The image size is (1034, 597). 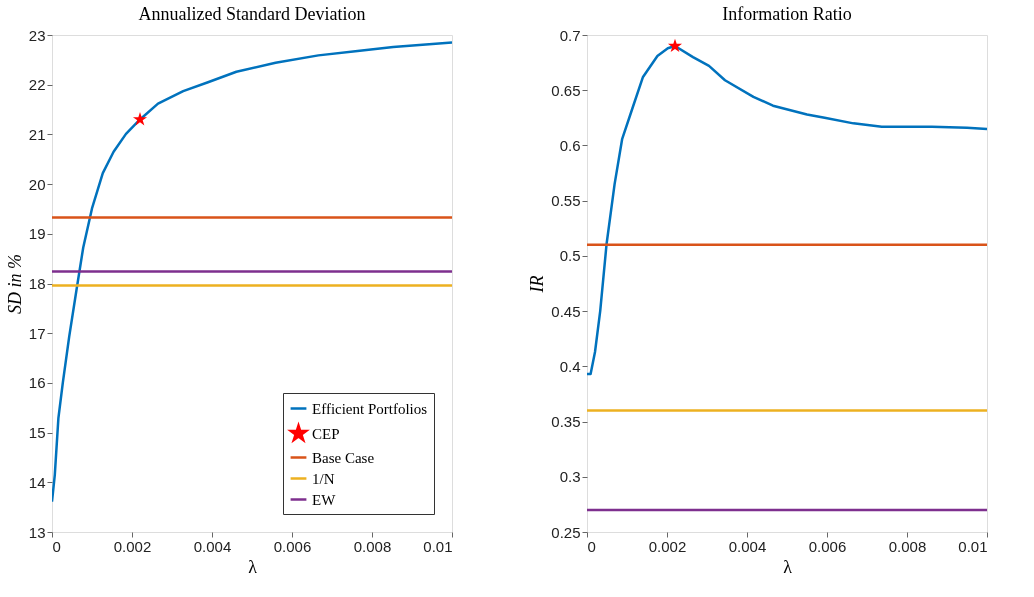 I want to click on legend-label: 1/N, so click(x=323, y=478).